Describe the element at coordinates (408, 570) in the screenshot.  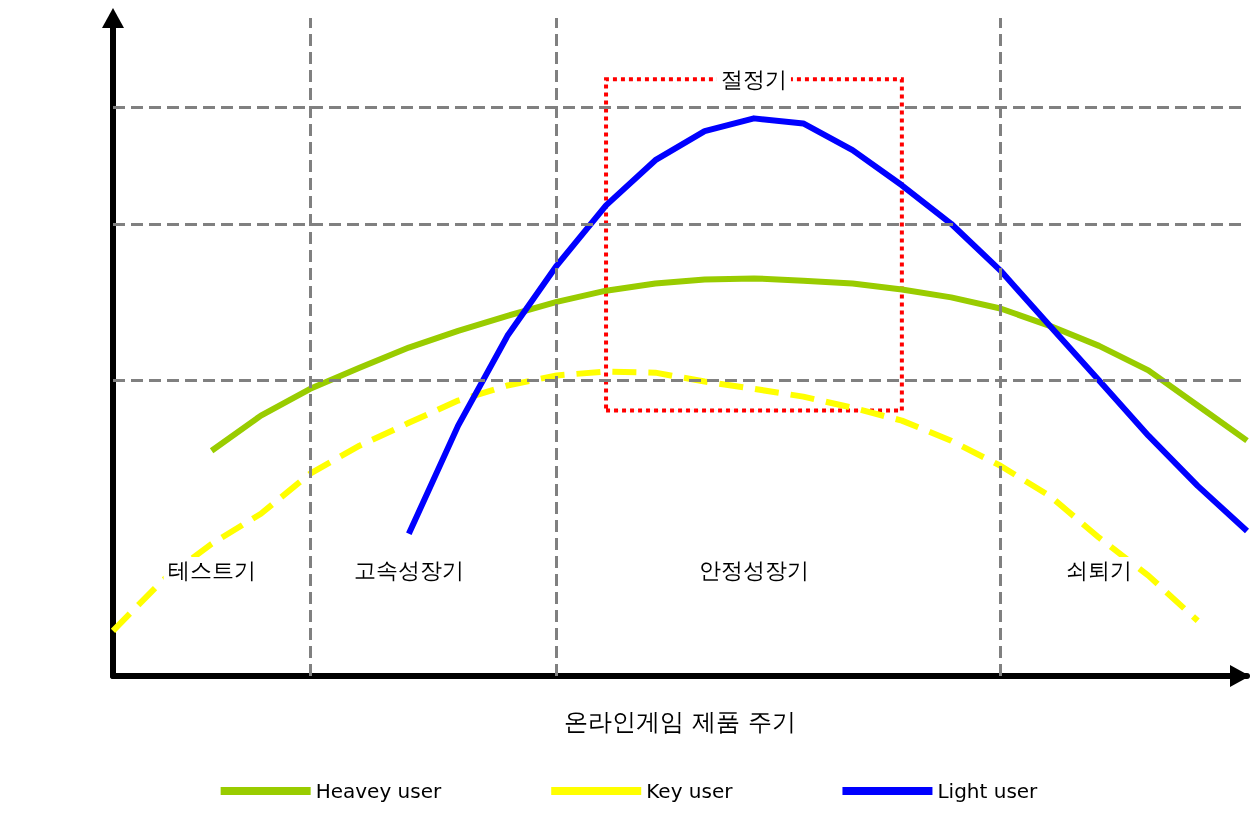
I see `annotation: 고속성장기` at that location.